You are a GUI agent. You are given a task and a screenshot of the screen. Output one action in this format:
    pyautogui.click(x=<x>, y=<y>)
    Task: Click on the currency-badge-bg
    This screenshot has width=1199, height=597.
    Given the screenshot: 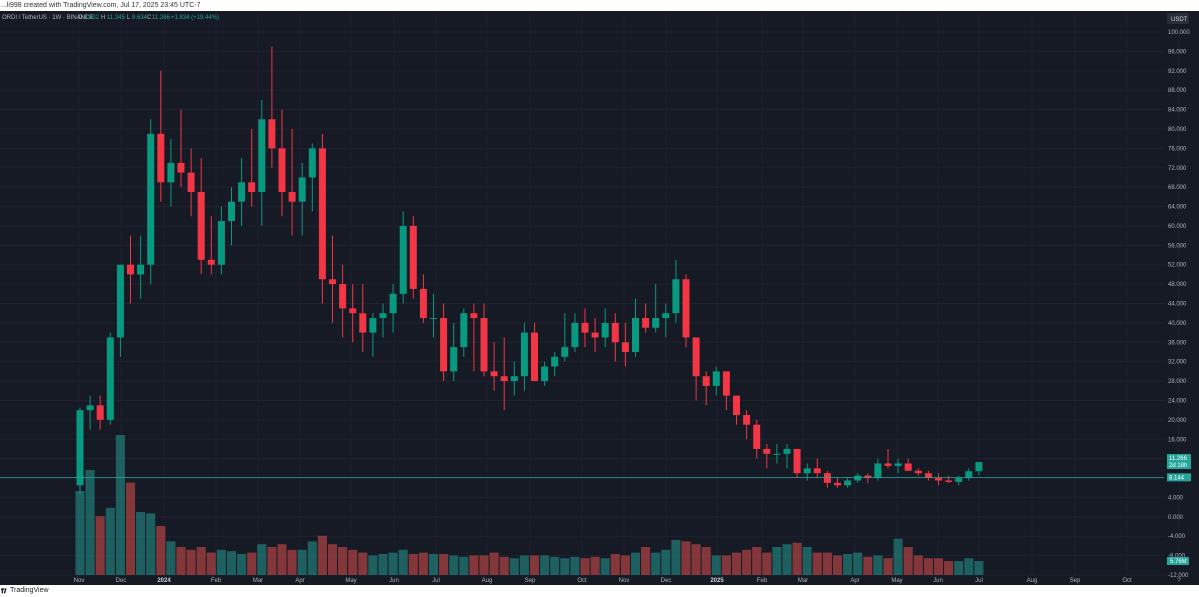 What is the action you would take?
    pyautogui.click(x=1178, y=18)
    